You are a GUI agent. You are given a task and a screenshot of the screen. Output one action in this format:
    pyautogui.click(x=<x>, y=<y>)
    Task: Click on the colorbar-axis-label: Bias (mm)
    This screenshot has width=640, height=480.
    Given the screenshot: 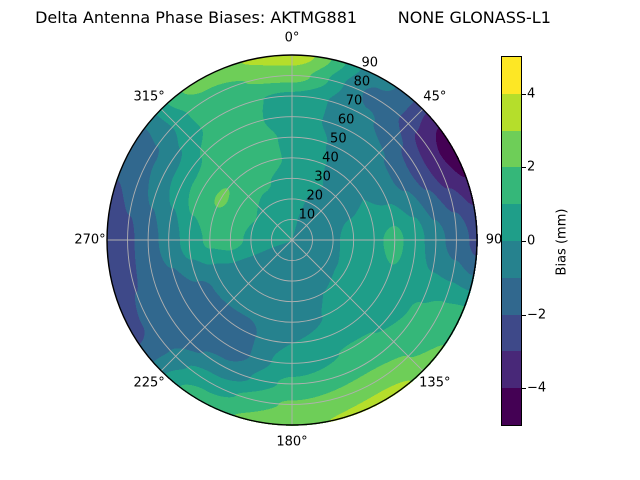 What is the action you would take?
    pyautogui.click(x=562, y=242)
    